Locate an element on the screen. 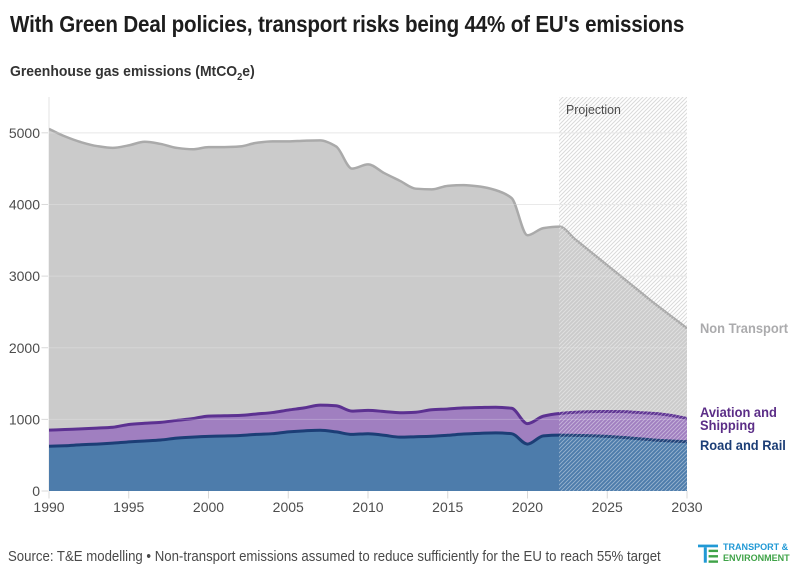  y-tick-label-4000: 4000 is located at coordinates (24, 205).